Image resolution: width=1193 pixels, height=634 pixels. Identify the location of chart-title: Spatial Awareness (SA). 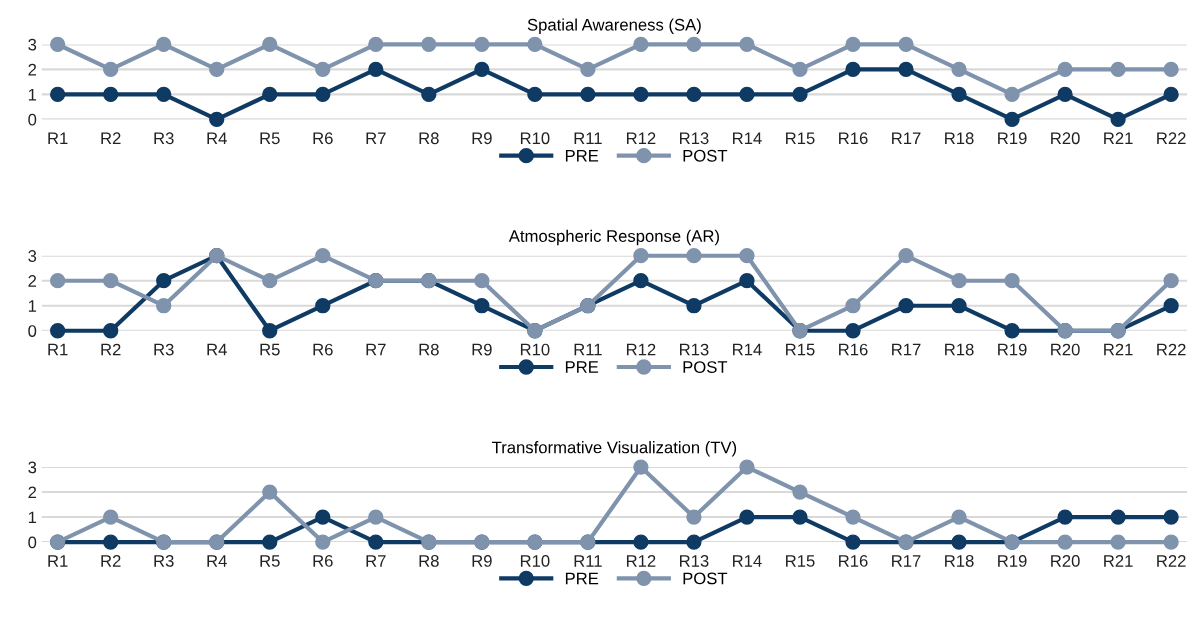
(614, 26).